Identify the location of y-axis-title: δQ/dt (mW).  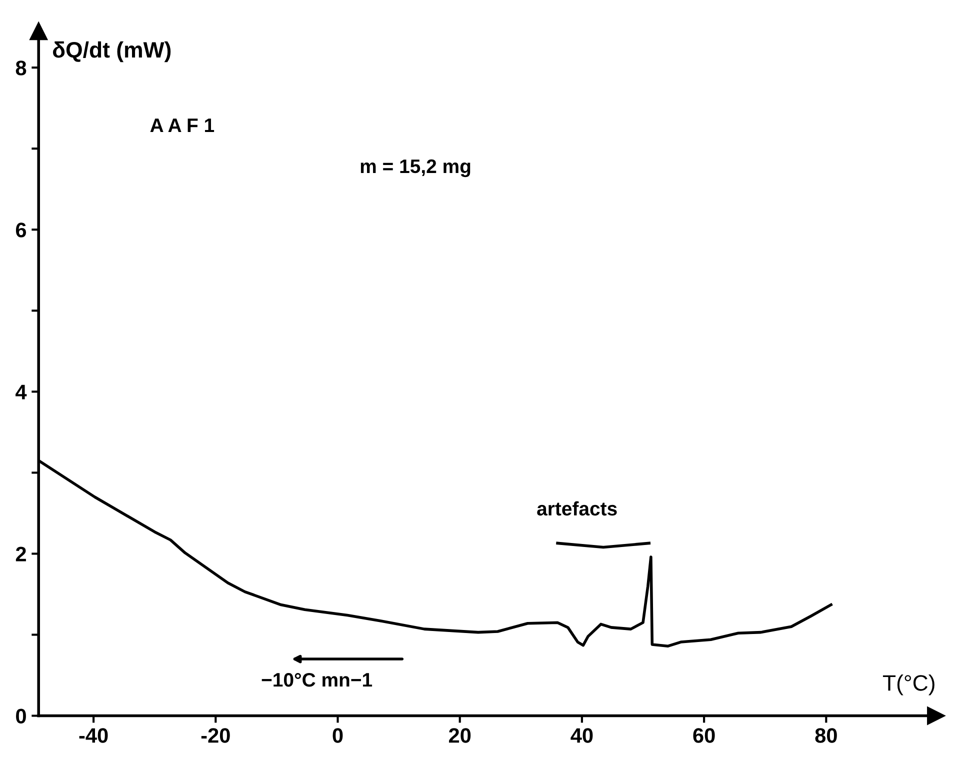
(111, 51).